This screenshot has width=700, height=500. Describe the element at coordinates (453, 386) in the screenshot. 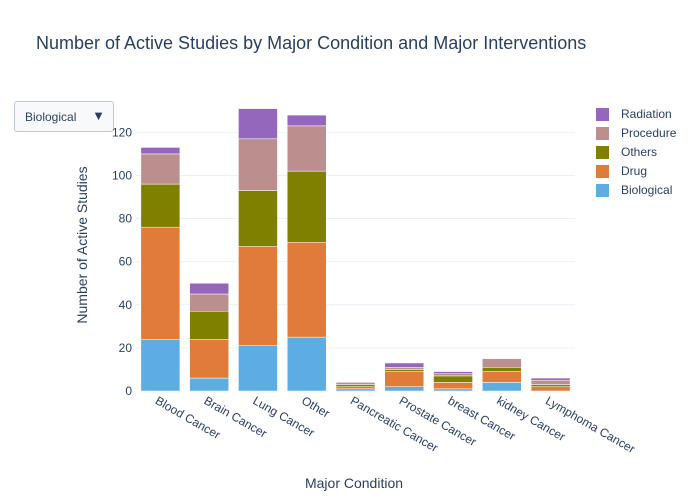

I see `bar-drug-breast-cancer` at that location.